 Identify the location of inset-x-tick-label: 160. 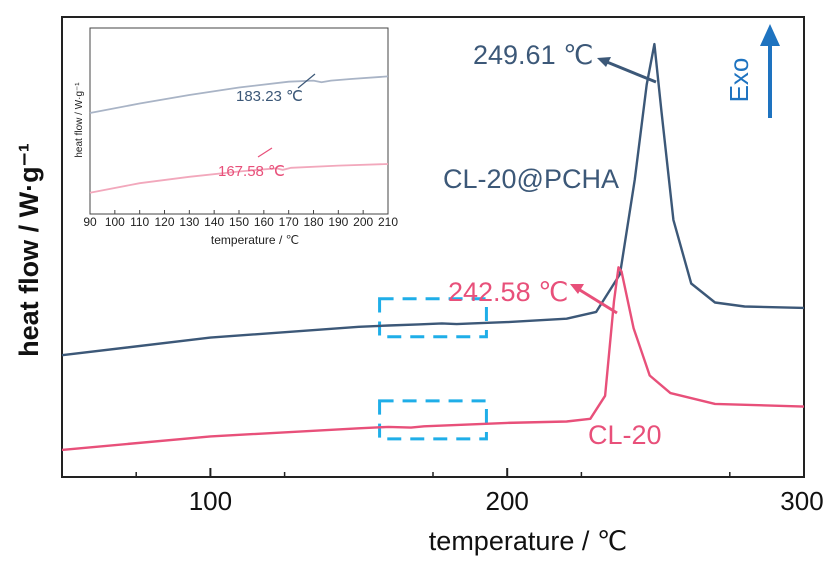
(264, 222).